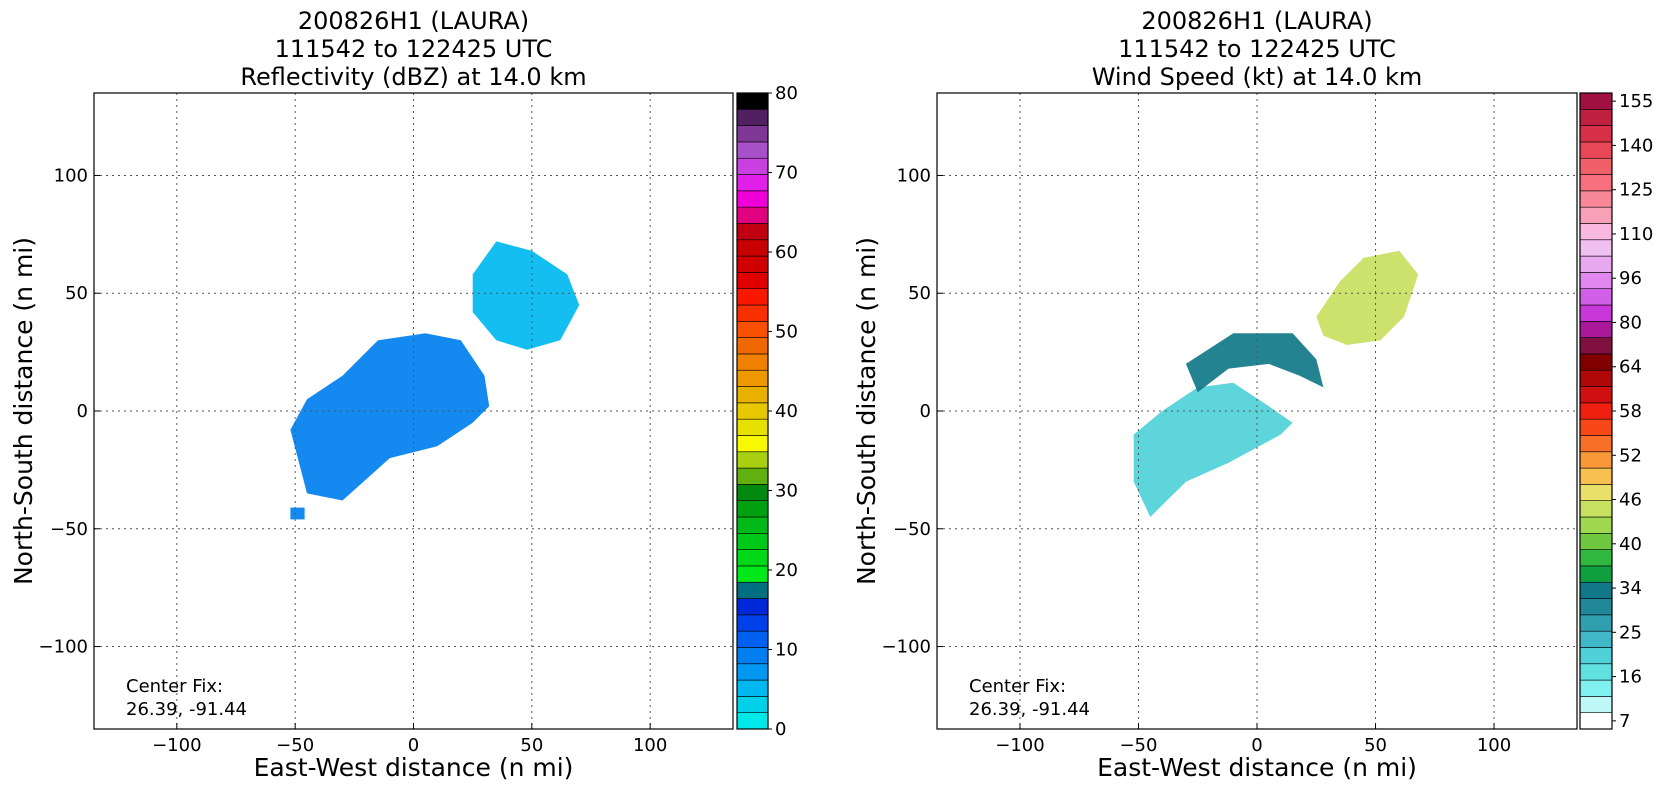 Image resolution: width=1654 pixels, height=791 pixels. I want to click on x-tick-label: 100, so click(1494, 745).